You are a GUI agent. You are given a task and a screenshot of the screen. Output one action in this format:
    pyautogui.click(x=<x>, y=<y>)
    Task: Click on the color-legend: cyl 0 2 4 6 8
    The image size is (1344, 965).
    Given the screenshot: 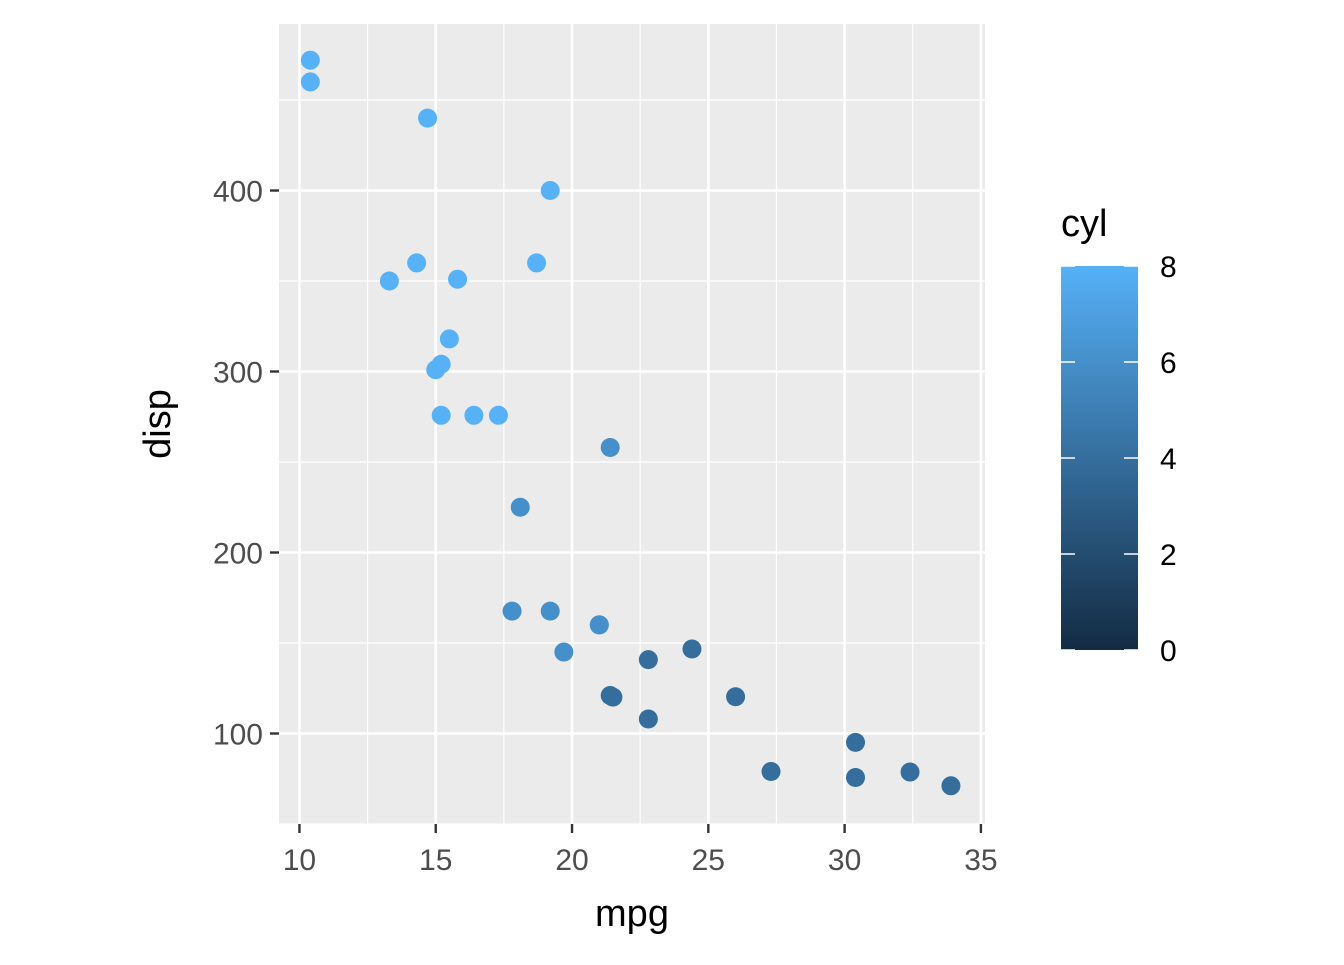 What is the action you would take?
    pyautogui.click(x=1119, y=435)
    